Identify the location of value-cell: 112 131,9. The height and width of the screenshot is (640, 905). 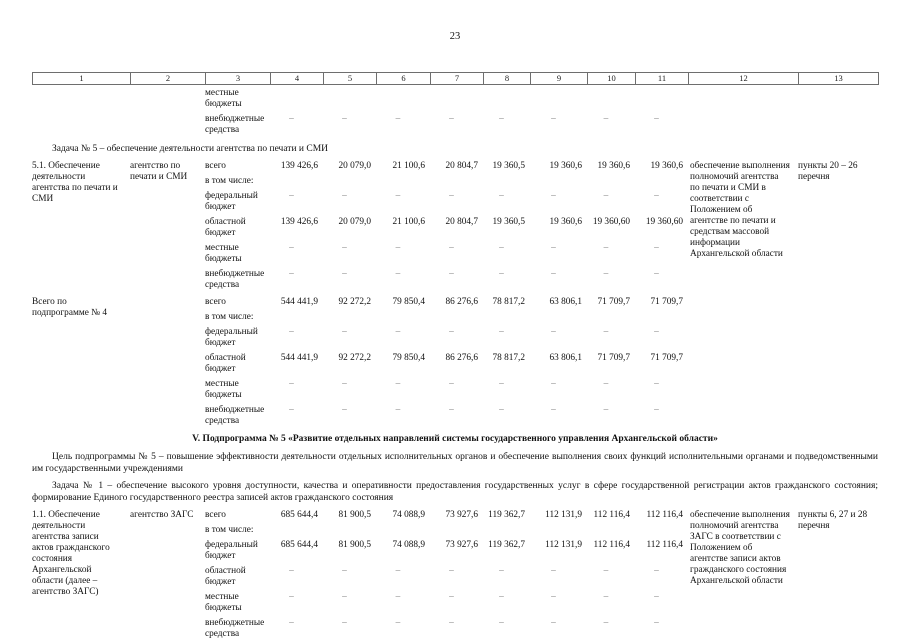
(563, 515).